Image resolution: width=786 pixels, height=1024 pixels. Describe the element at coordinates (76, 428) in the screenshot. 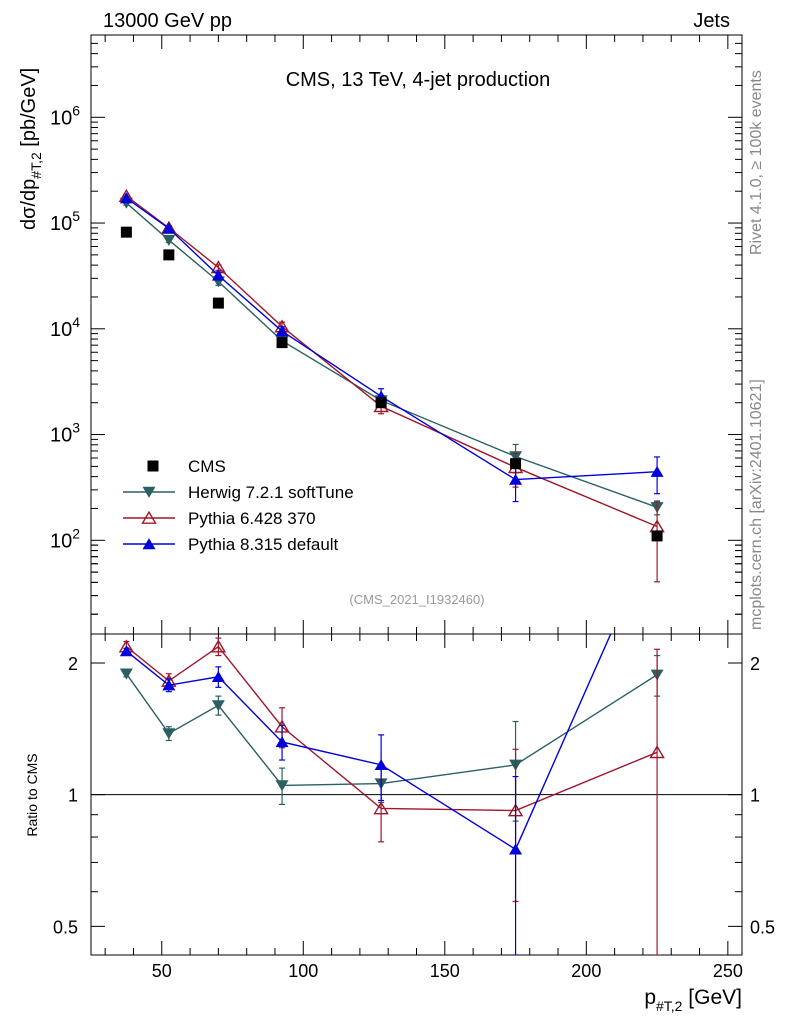

I see `y-tick-exponent: 3` at that location.